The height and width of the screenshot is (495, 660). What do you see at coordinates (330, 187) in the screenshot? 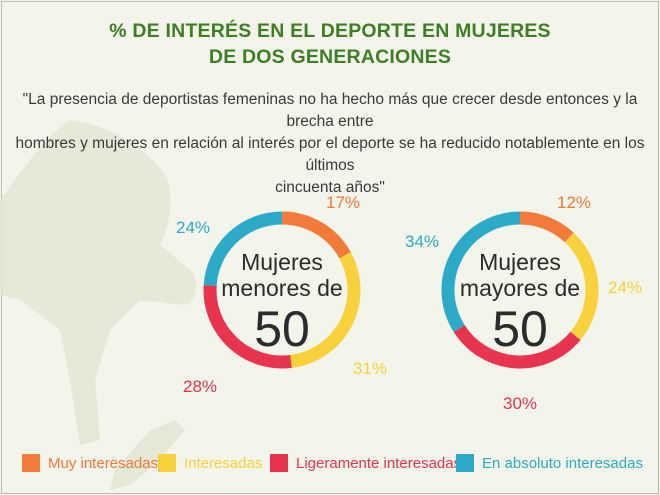
I see `quote-line-3: cincuenta años"` at bounding box center [330, 187].